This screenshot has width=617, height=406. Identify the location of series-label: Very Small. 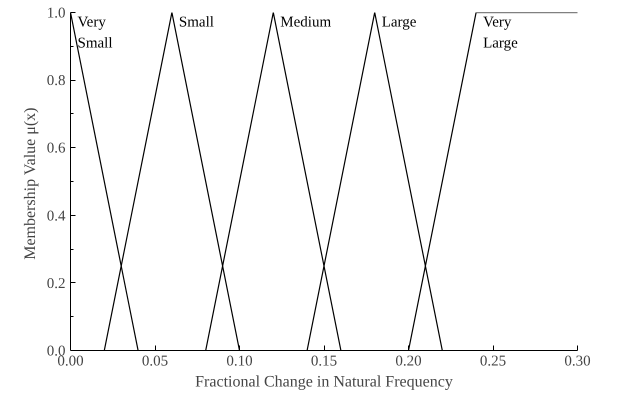
(95, 33).